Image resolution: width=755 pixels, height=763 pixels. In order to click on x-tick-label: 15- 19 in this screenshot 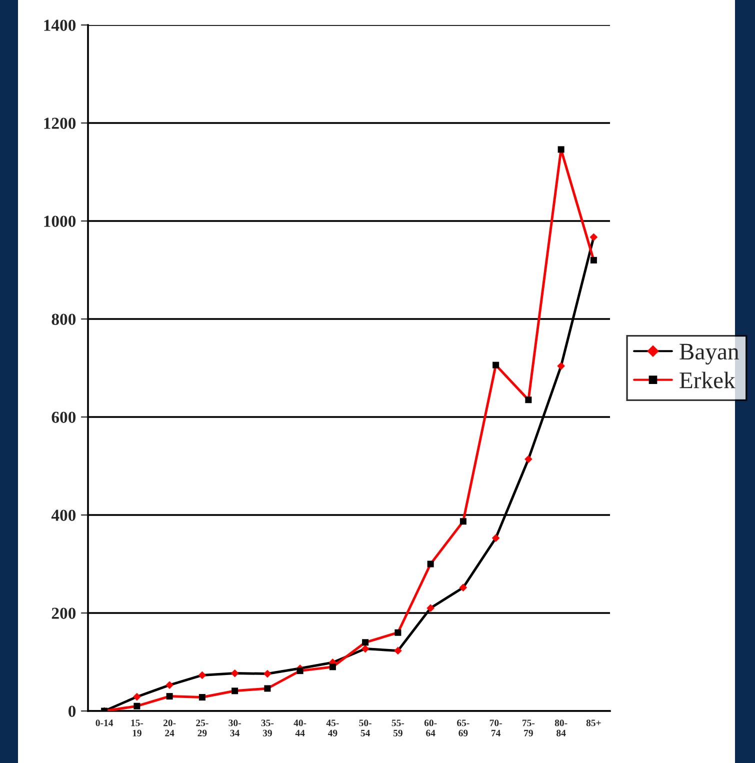, I will do `click(137, 728)`.